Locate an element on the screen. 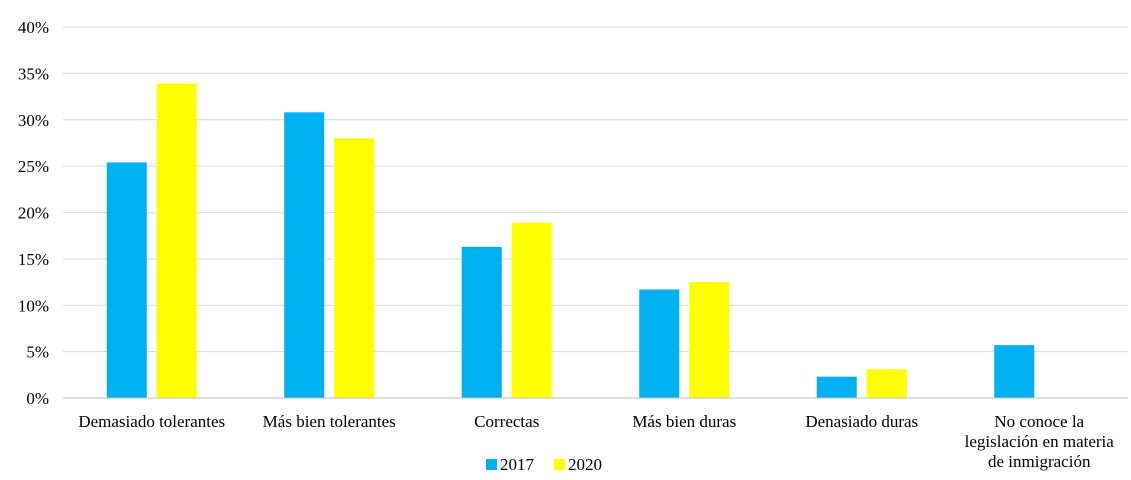 The image size is (1131, 480). legend-swatch-2017 is located at coordinates (491, 464).